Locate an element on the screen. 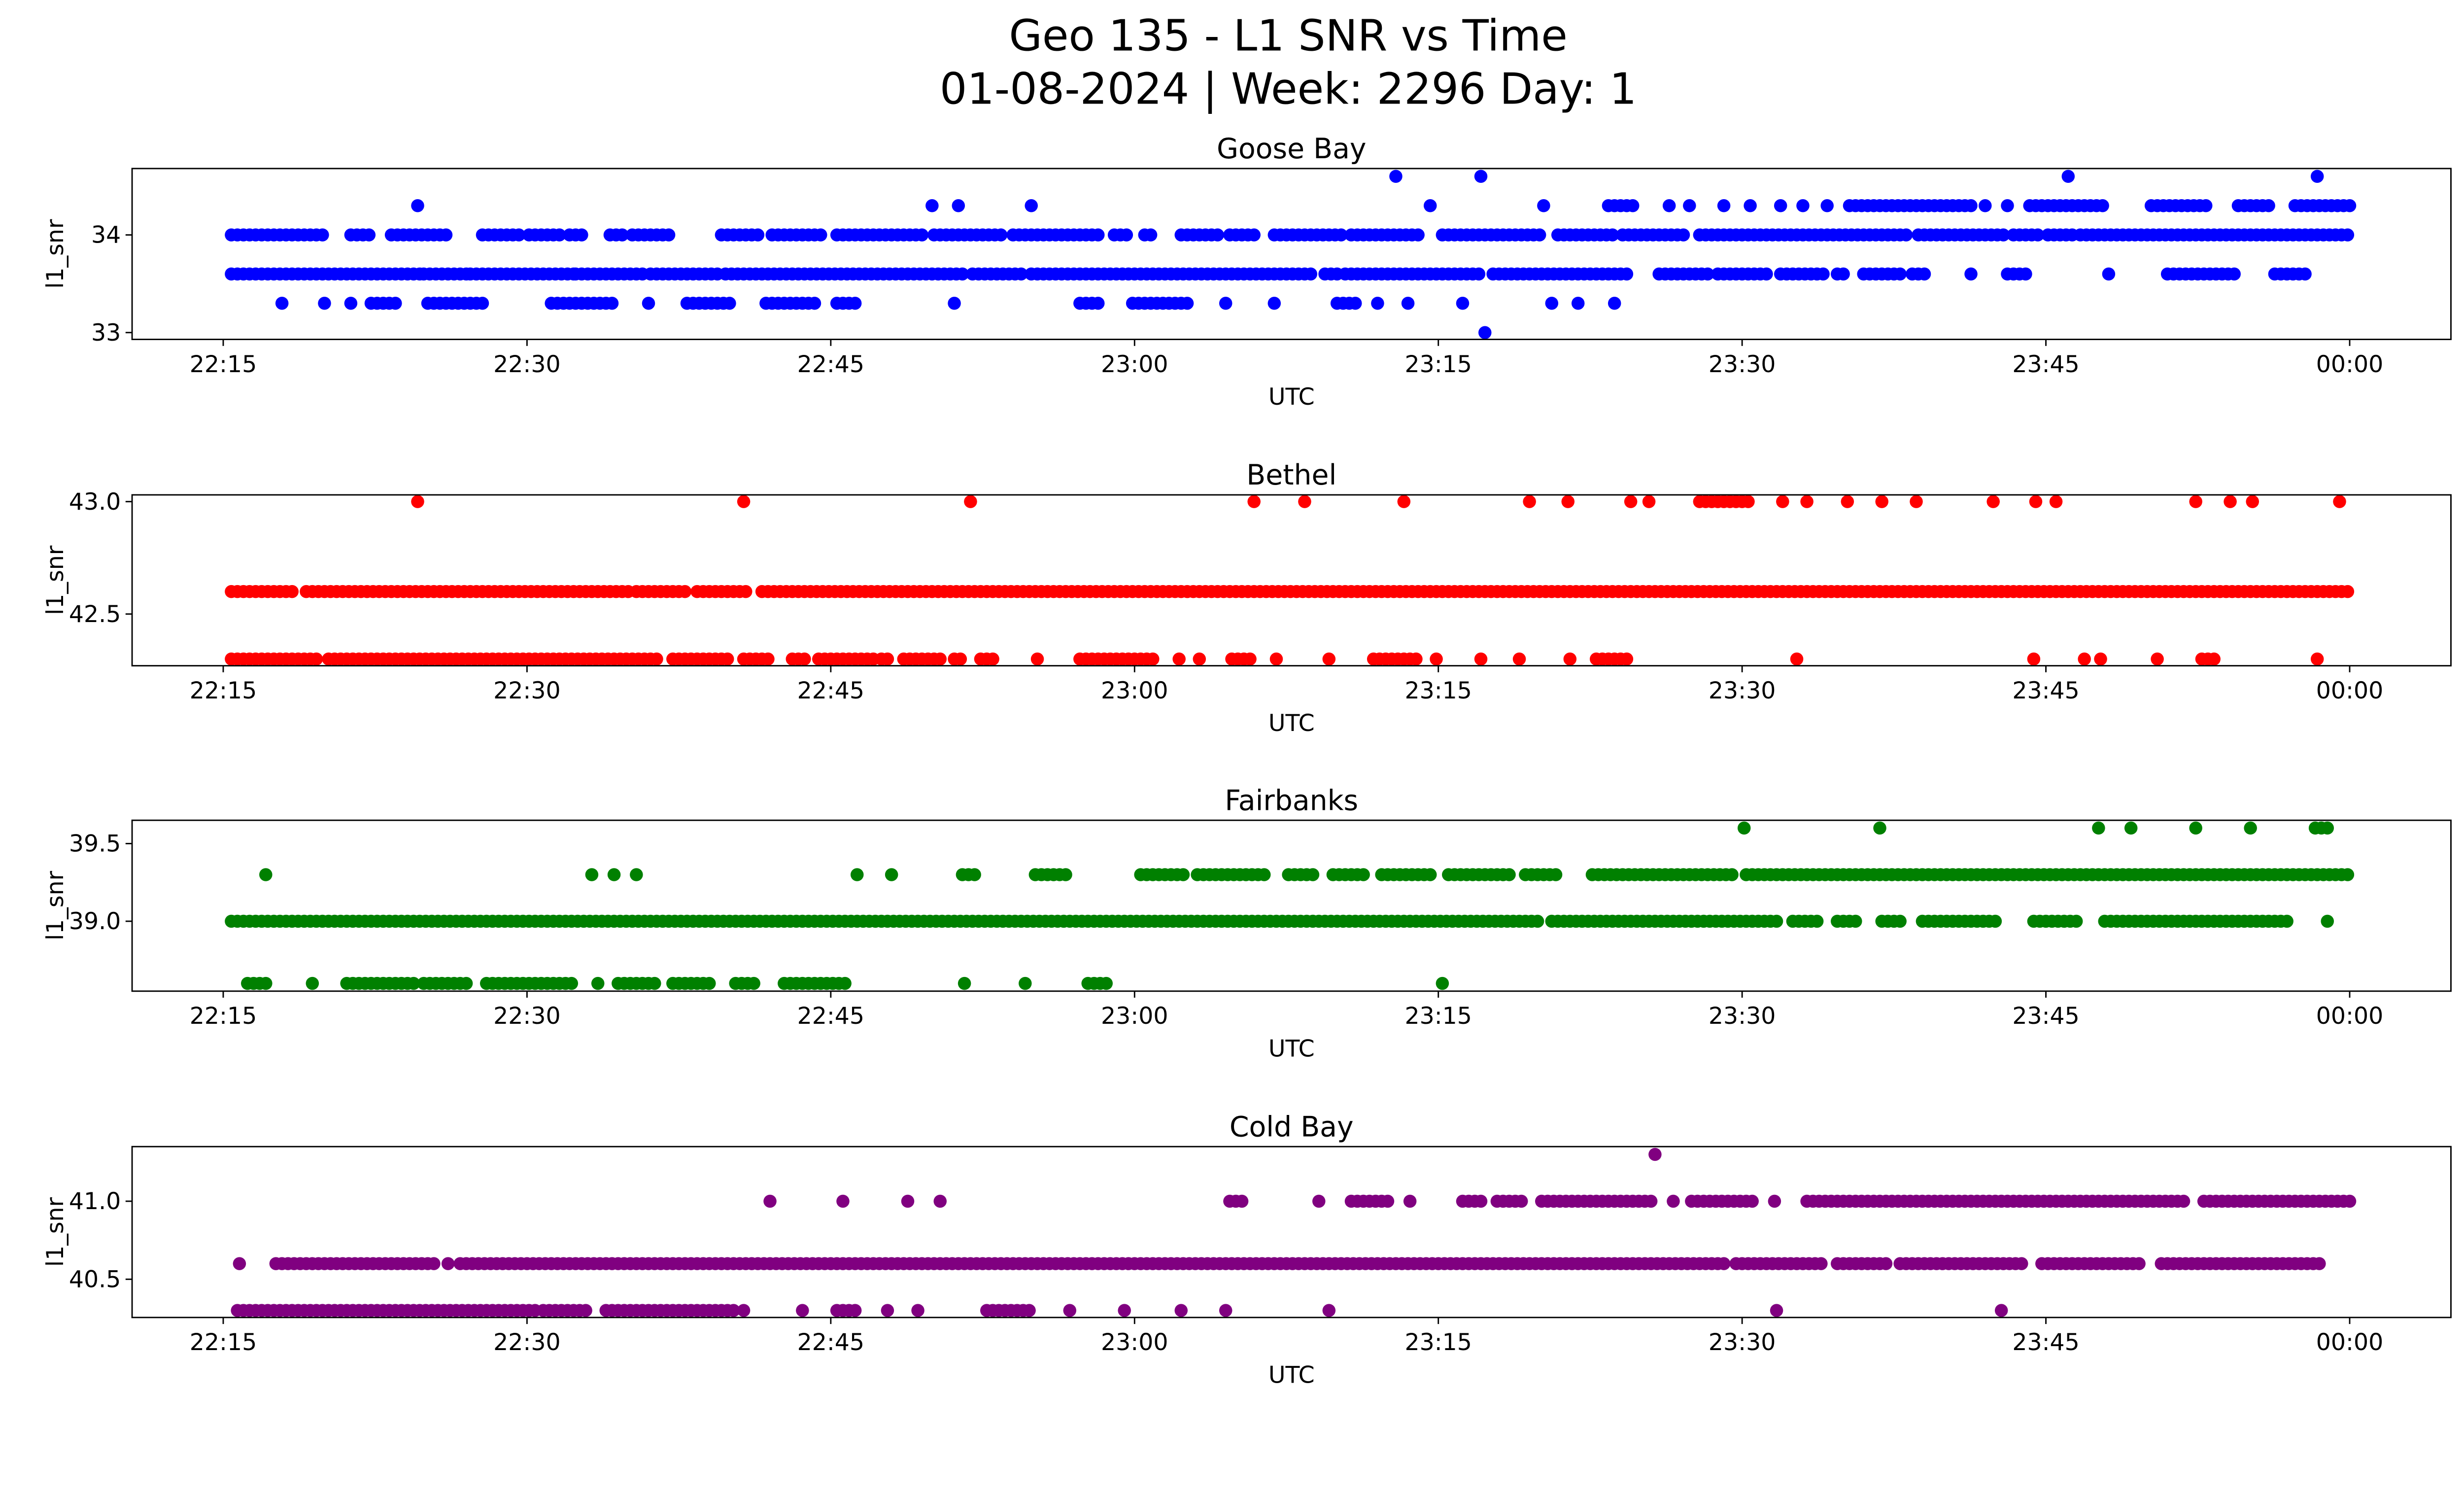 The image size is (2464, 1495). y-tick-label: 43.0 is located at coordinates (95, 502).